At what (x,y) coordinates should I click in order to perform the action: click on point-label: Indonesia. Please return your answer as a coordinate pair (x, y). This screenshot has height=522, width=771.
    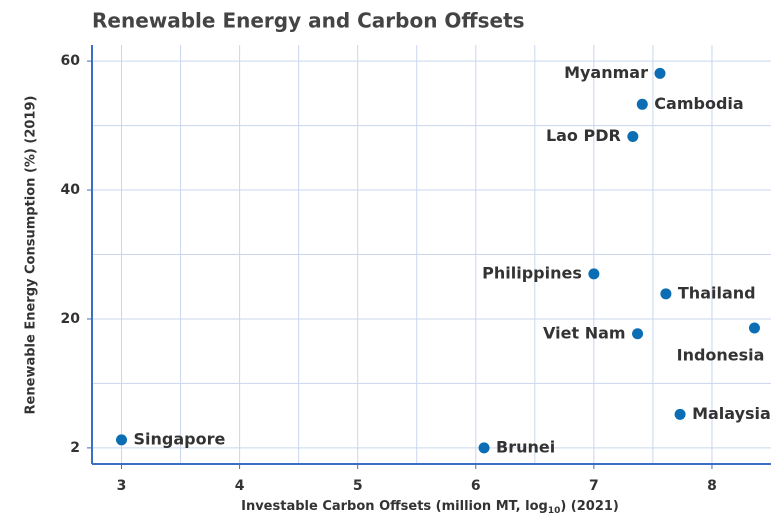
    Looking at the image, I should click on (721, 354).